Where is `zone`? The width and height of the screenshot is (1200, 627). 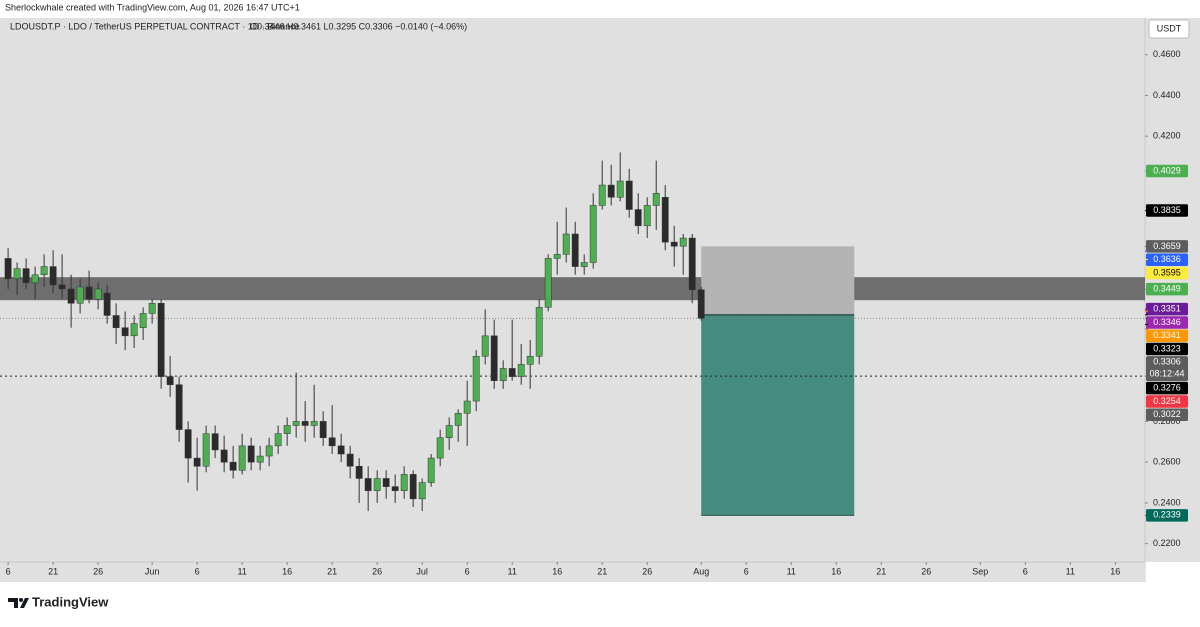 zone is located at coordinates (572, 289).